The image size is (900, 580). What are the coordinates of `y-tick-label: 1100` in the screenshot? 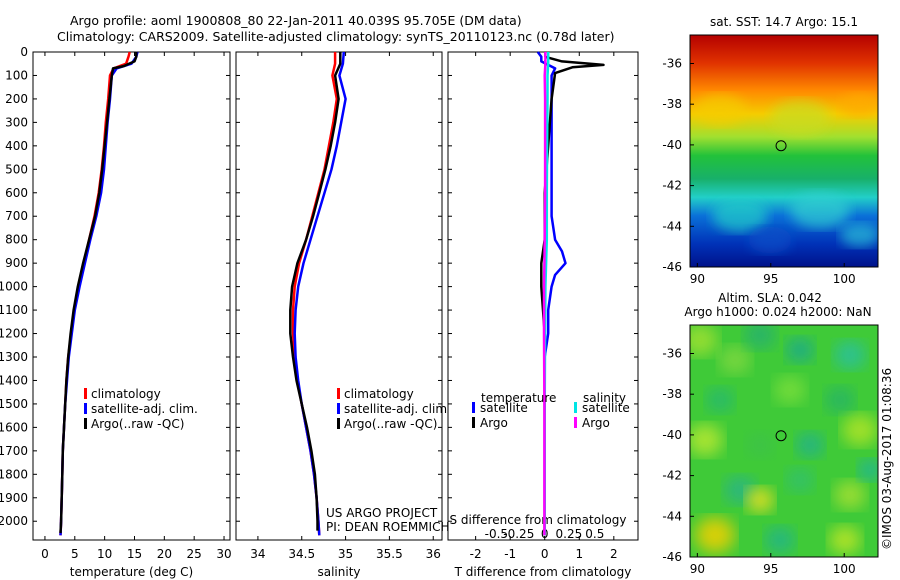 It's located at (14, 310).